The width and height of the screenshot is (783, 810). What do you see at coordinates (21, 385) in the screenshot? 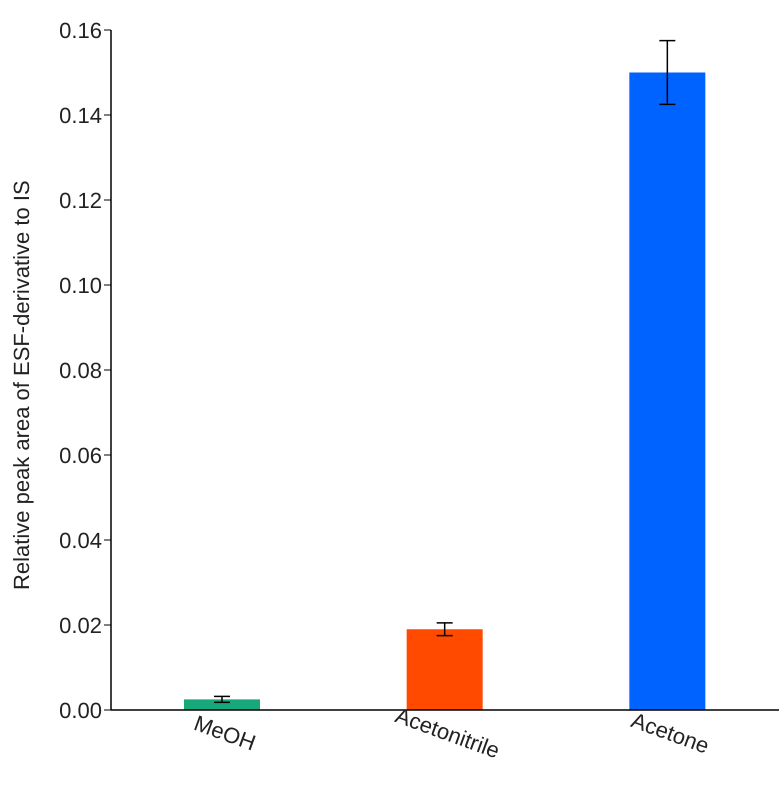
I see `y-axis-title: Relative peak area of ESF-derivative to IS` at bounding box center [21, 385].